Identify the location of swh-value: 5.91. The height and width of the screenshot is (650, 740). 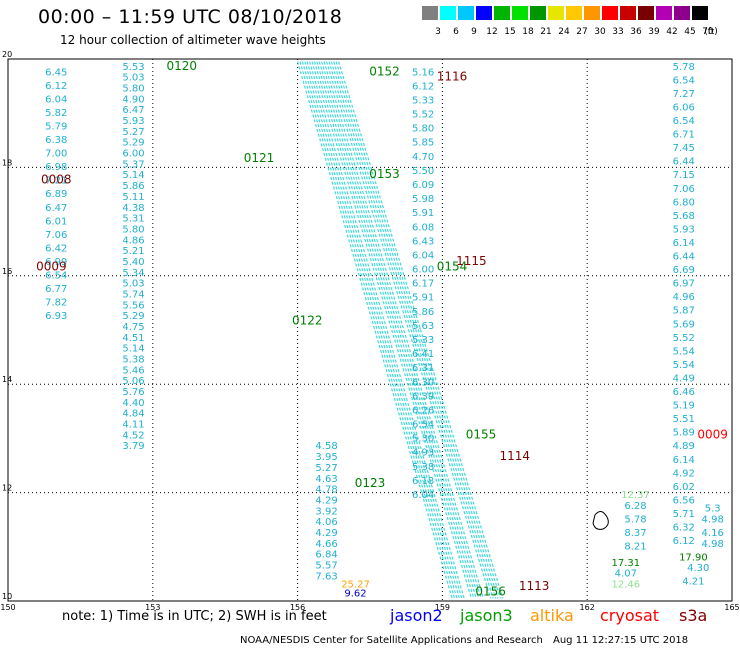
(423, 213).